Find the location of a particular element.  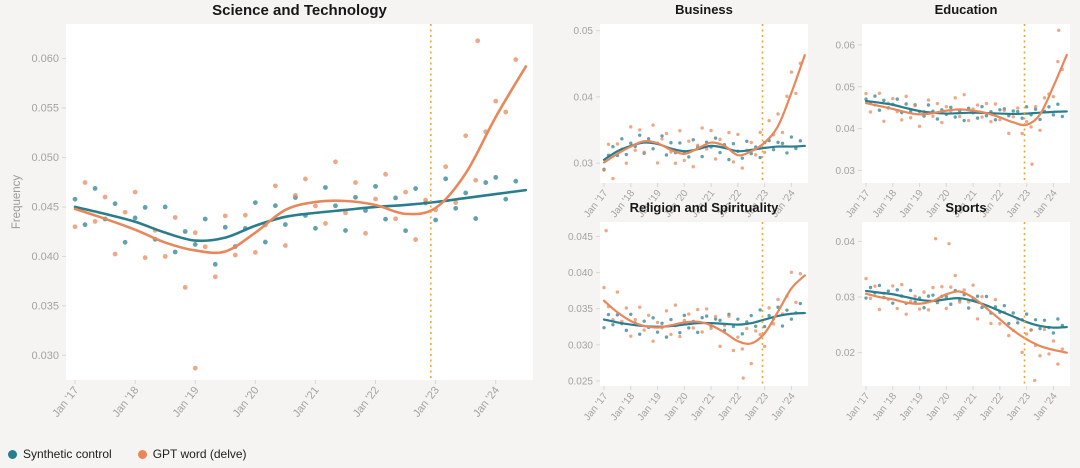

legend-label: GPT word (delve) is located at coordinates (199, 454).